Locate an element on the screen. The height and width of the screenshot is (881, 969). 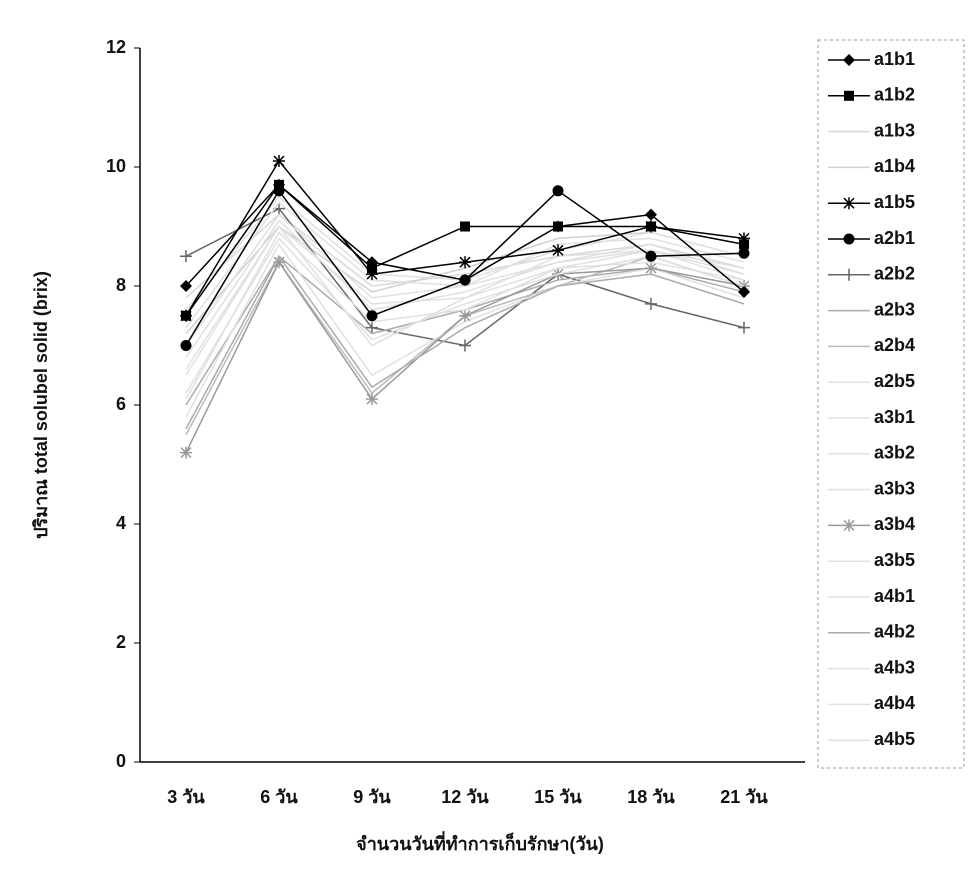
legend-label: a4b1 is located at coordinates (894, 596).